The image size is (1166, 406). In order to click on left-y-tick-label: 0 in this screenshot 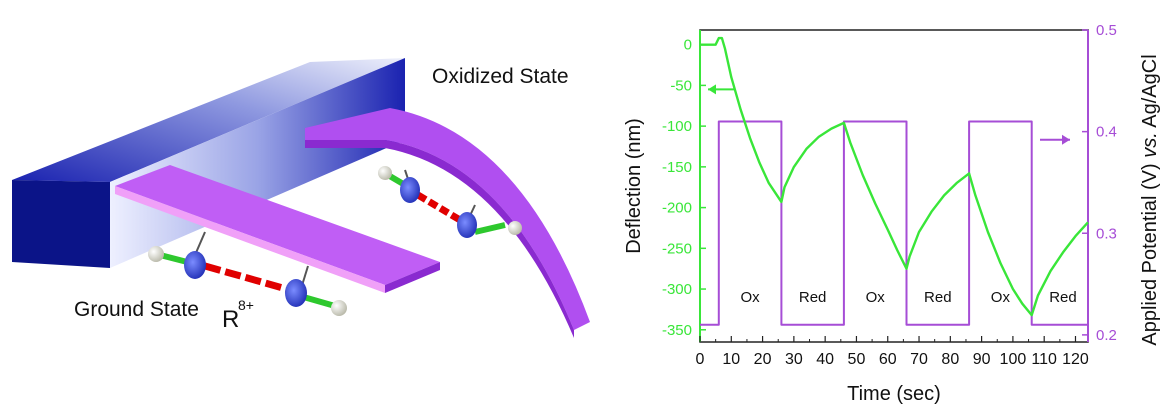, I will do `click(688, 45)`.